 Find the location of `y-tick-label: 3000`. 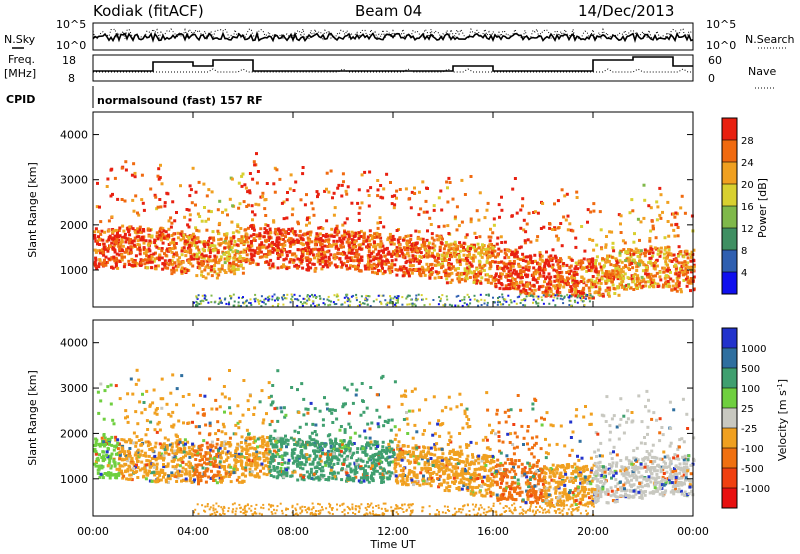

y-tick-label: 3000 is located at coordinates (74, 180).